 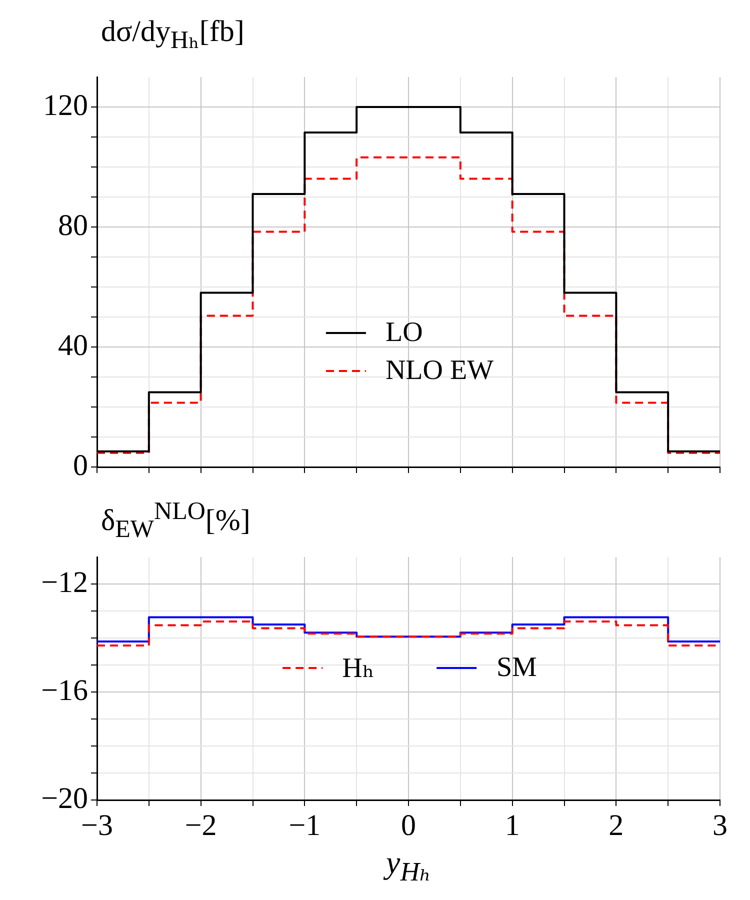 What do you see at coordinates (512, 825) in the screenshot?
I see `x-tick-label: 1` at bounding box center [512, 825].